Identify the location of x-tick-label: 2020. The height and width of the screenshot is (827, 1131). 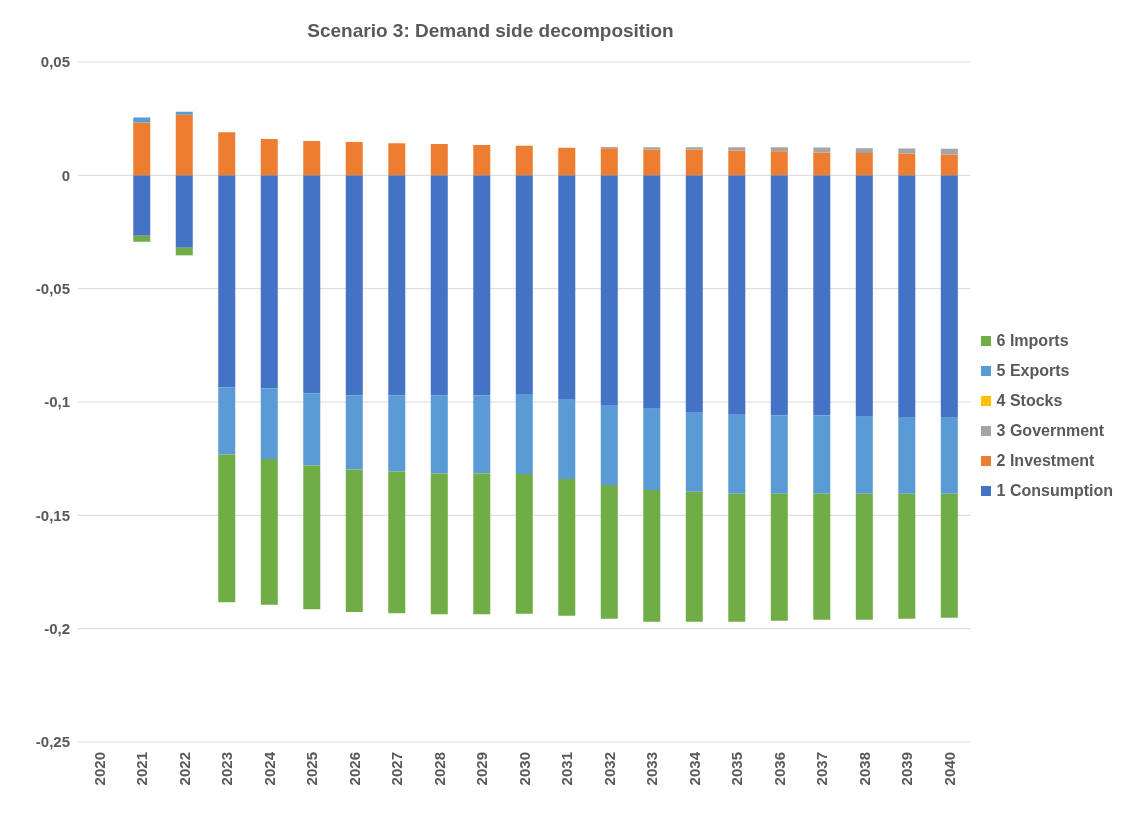
(99, 769).